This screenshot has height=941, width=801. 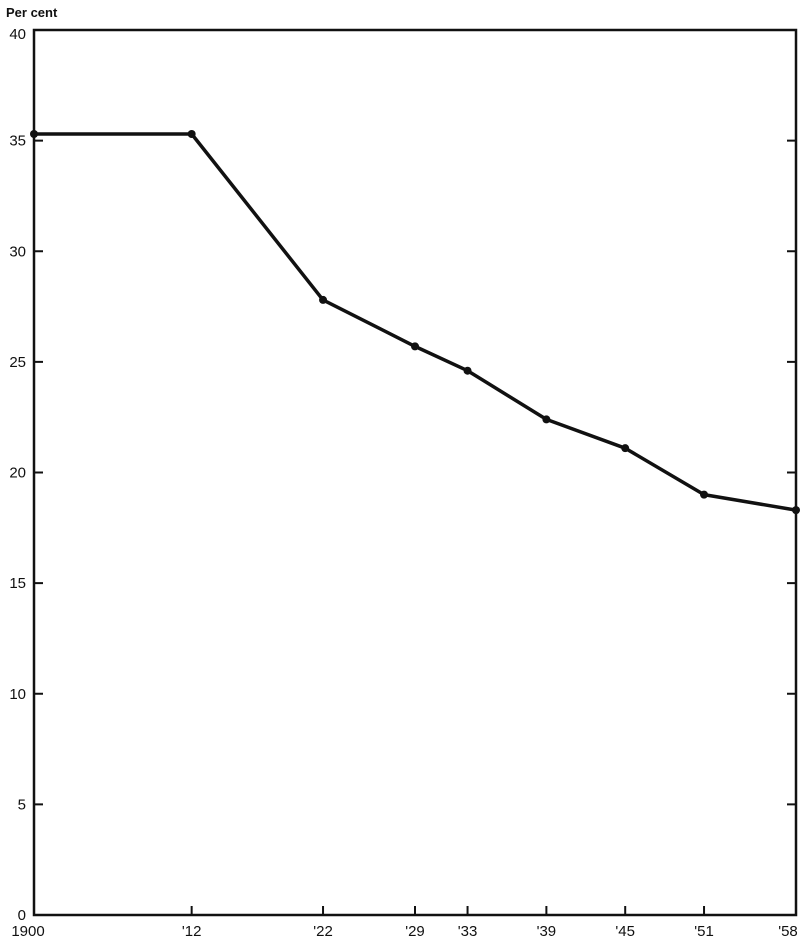 What do you see at coordinates (192, 931) in the screenshot?
I see `x-tick-label: '12` at bounding box center [192, 931].